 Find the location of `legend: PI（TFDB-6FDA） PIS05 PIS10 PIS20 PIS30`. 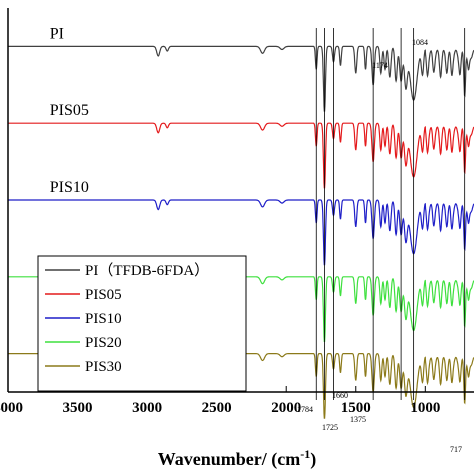

legend: PI（TFDB-6FDA） PIS05 PIS10 PIS20 PIS30 is located at coordinates (142, 323).